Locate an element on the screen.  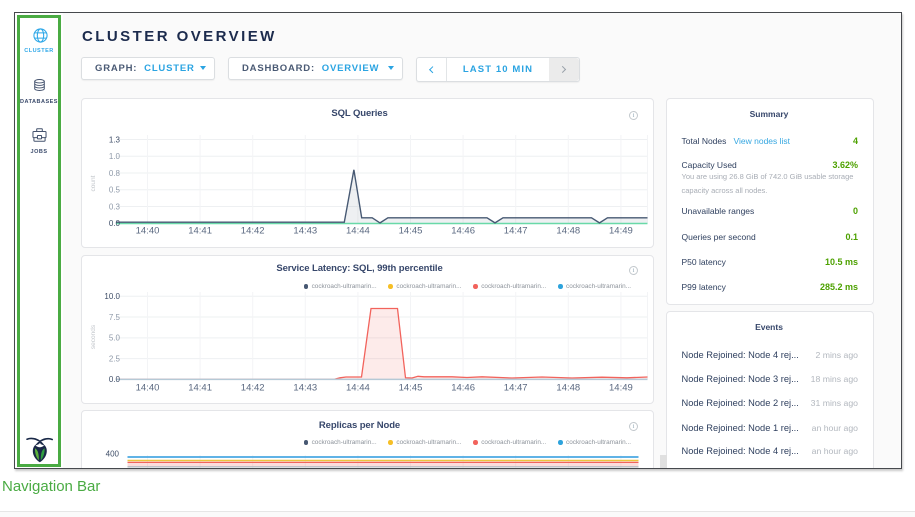
svg-text: seconds is located at coordinates (93, 336).